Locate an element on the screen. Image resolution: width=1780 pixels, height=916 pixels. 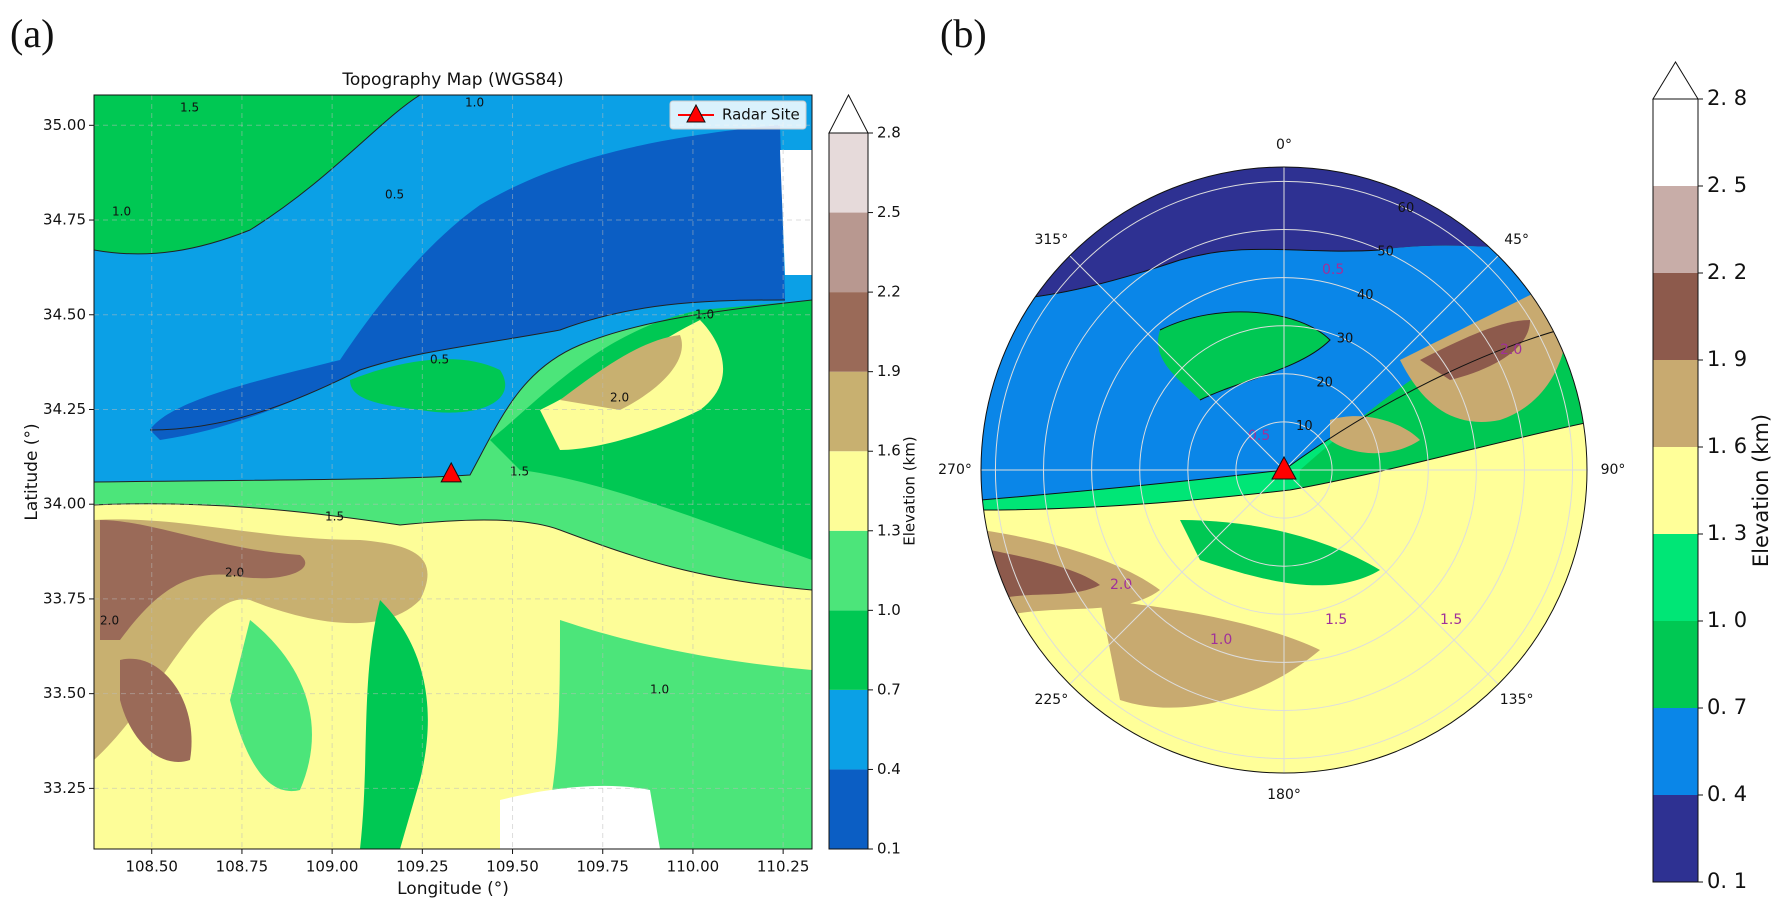
theta-tick-label: 135° is located at coordinates (1517, 700).